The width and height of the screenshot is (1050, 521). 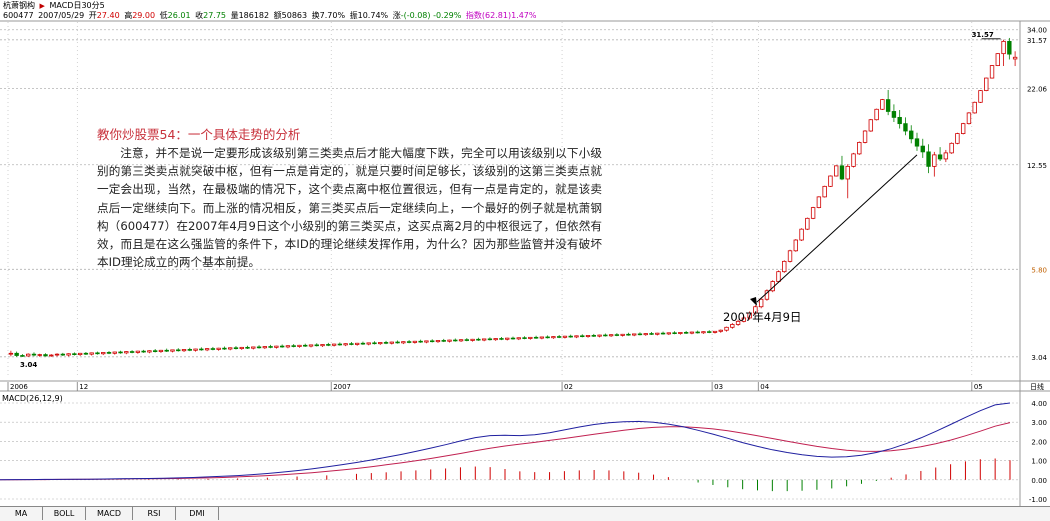 I want to click on tab-boll: BOLL, so click(x=64, y=513).